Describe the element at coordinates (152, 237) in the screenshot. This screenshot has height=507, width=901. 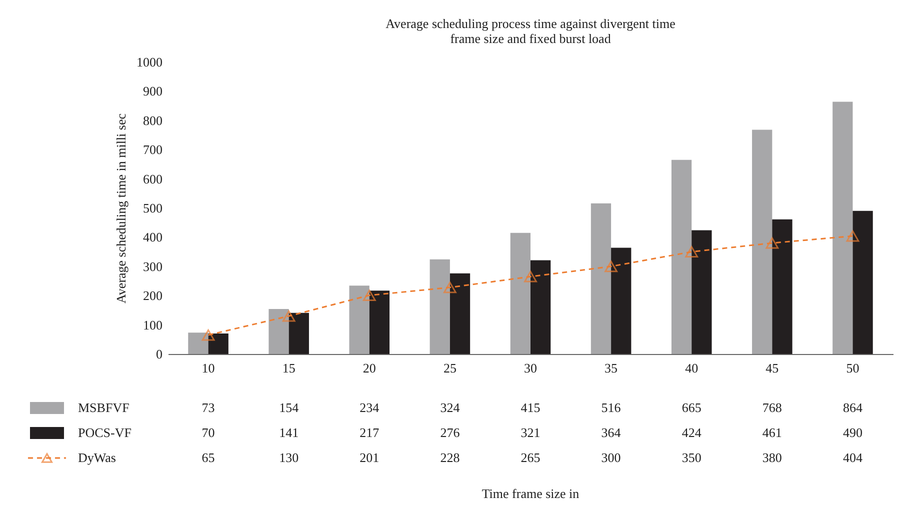
I see `y-tick-label: 400` at that location.